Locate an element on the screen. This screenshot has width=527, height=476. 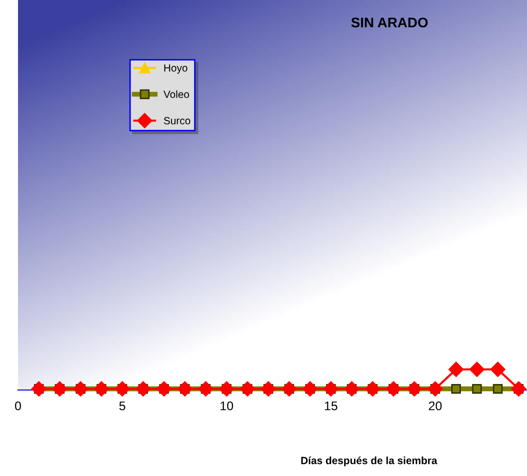
x-tick-label: 0 is located at coordinates (18, 405).